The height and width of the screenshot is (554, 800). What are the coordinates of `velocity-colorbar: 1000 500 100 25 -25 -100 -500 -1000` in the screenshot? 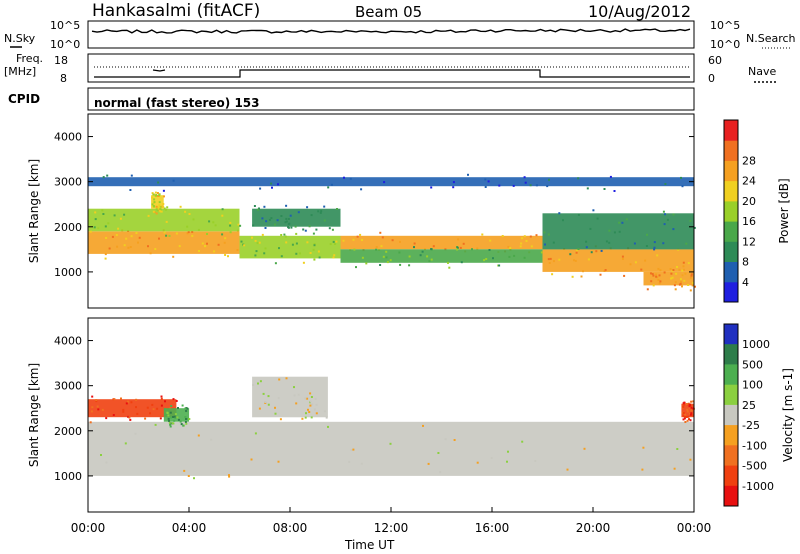 It's located at (748, 415).